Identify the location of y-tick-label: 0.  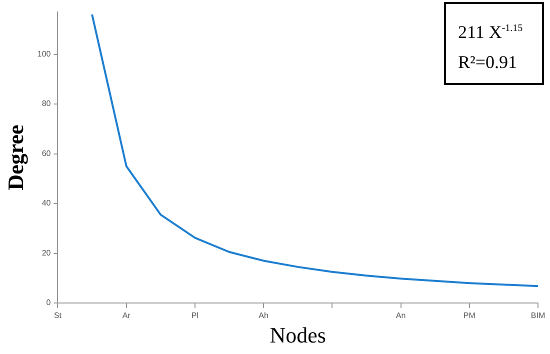
(49, 303).